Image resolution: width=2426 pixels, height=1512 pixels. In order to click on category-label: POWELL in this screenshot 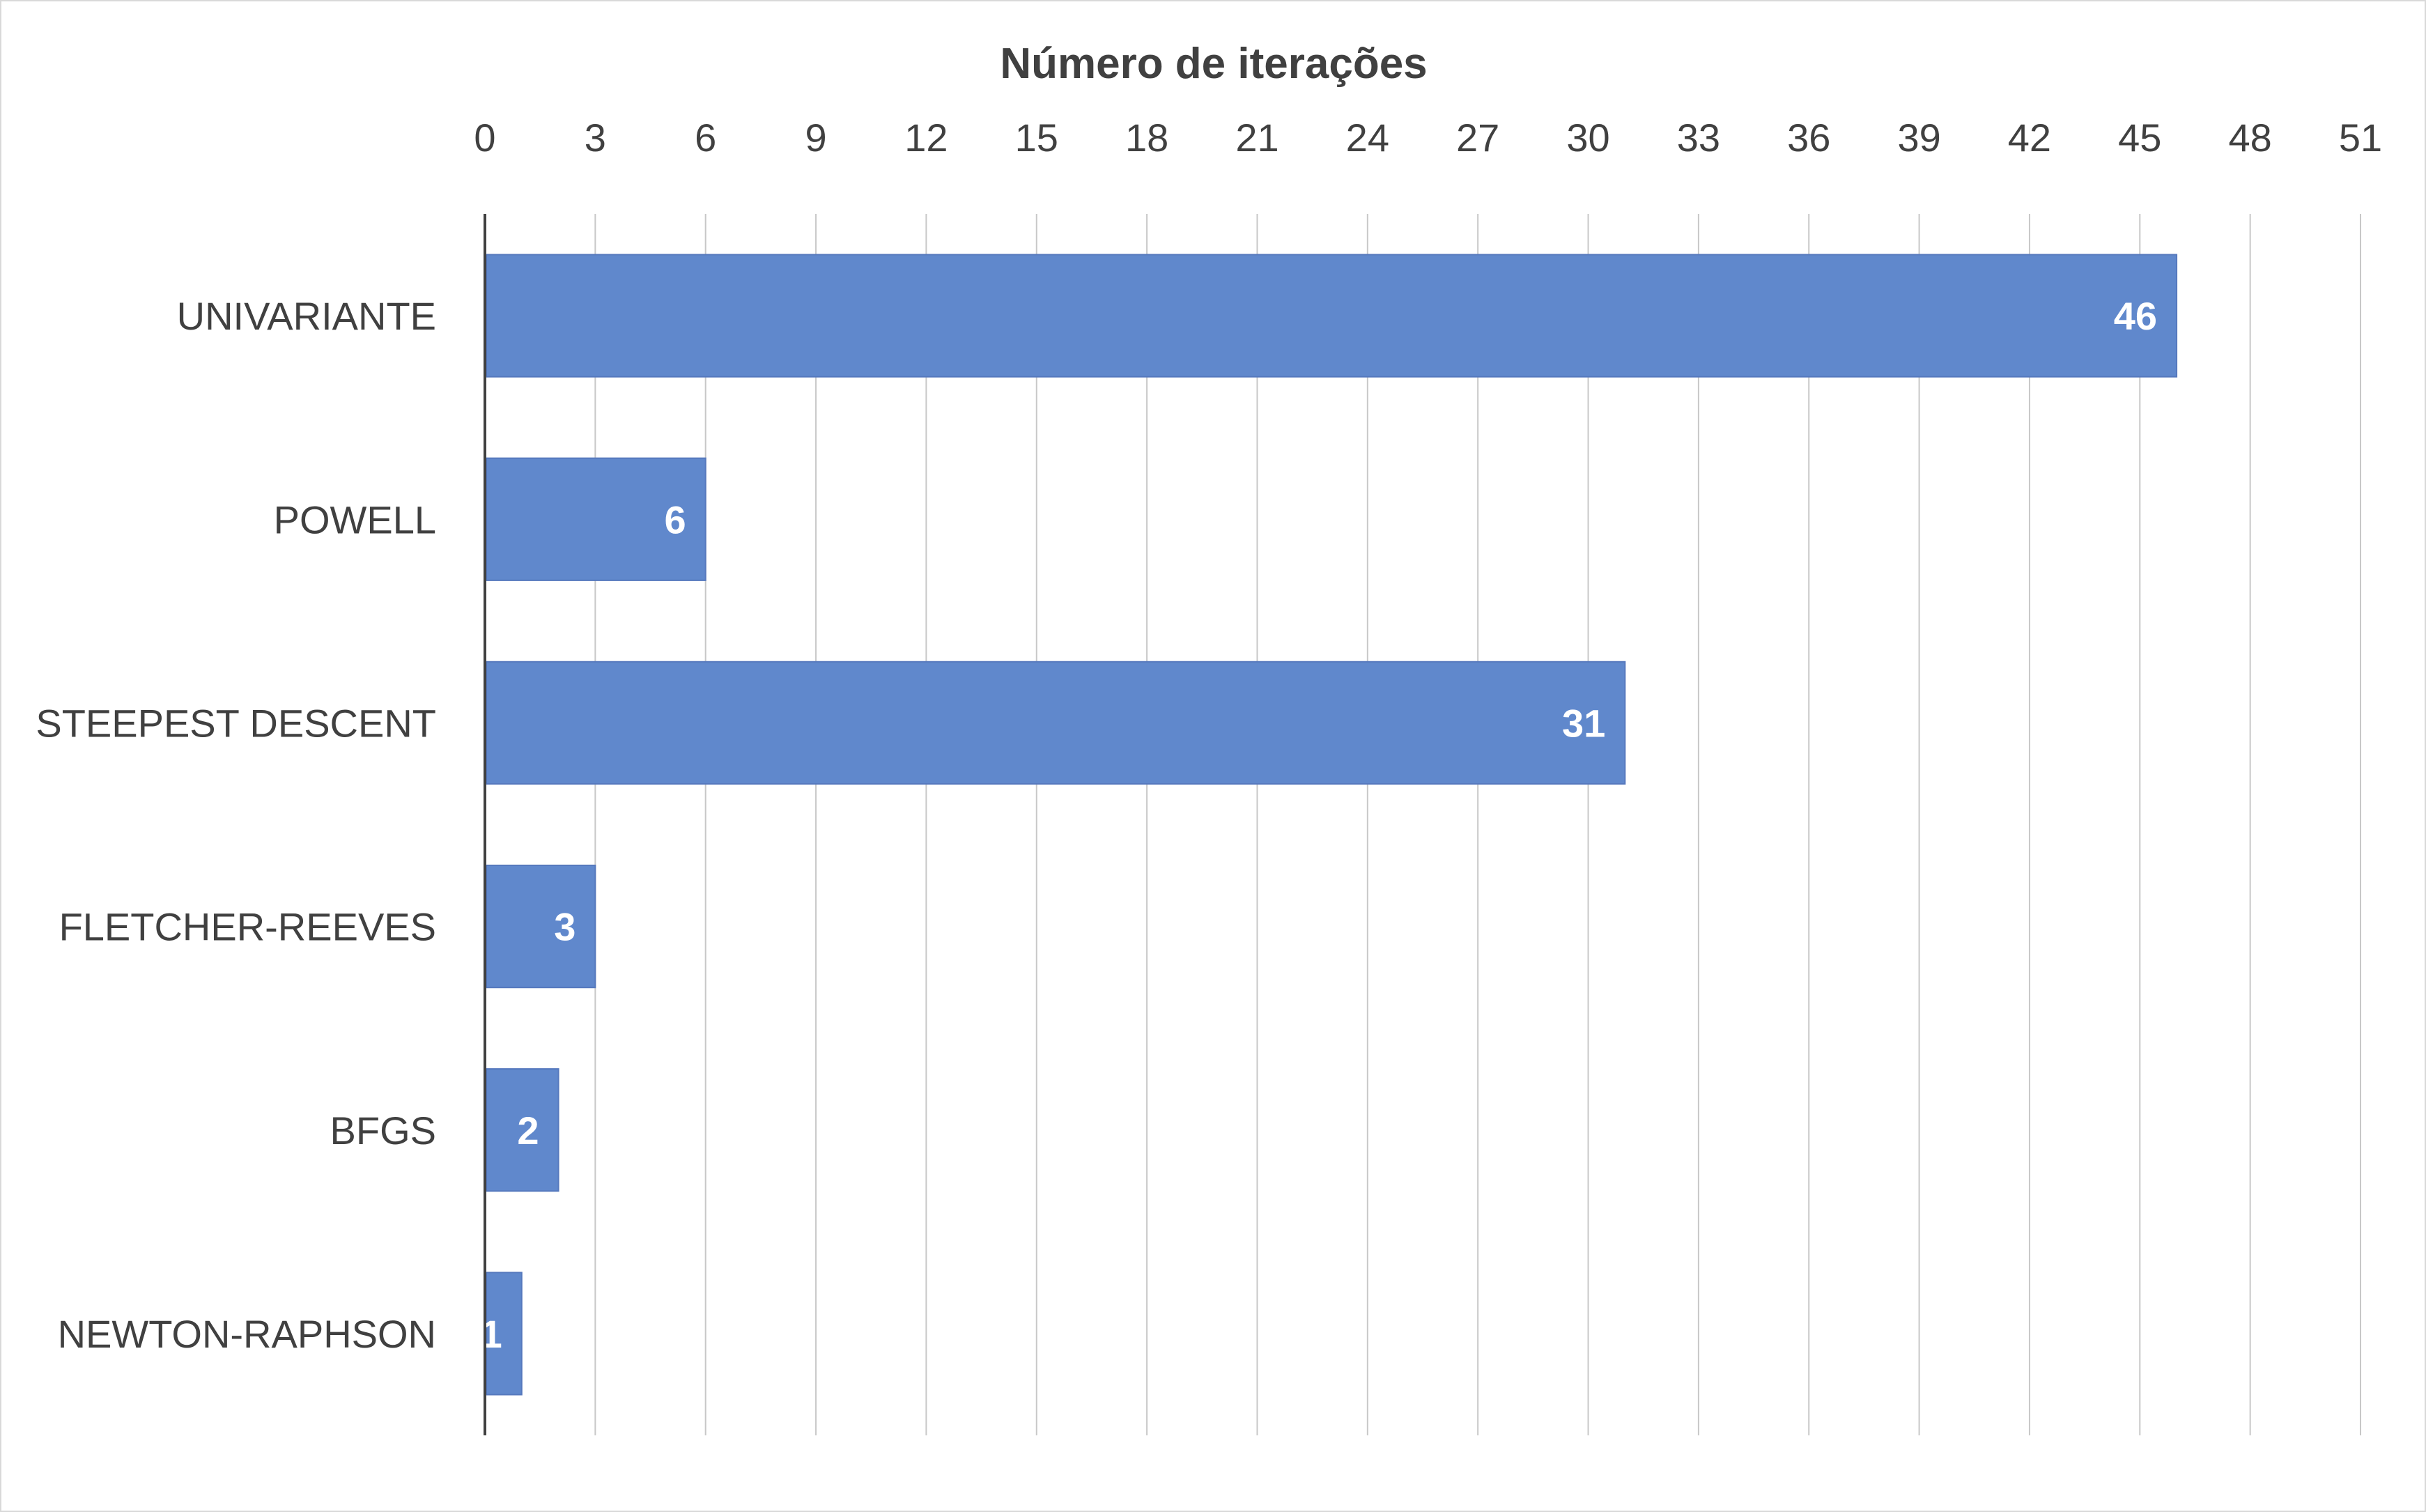, I will do `click(355, 519)`.